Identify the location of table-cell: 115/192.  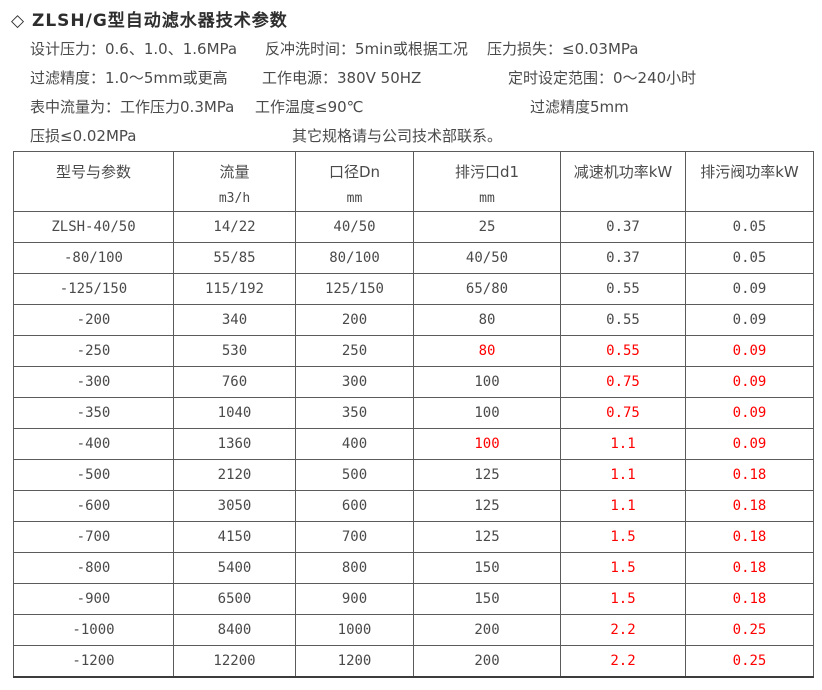
(234, 289).